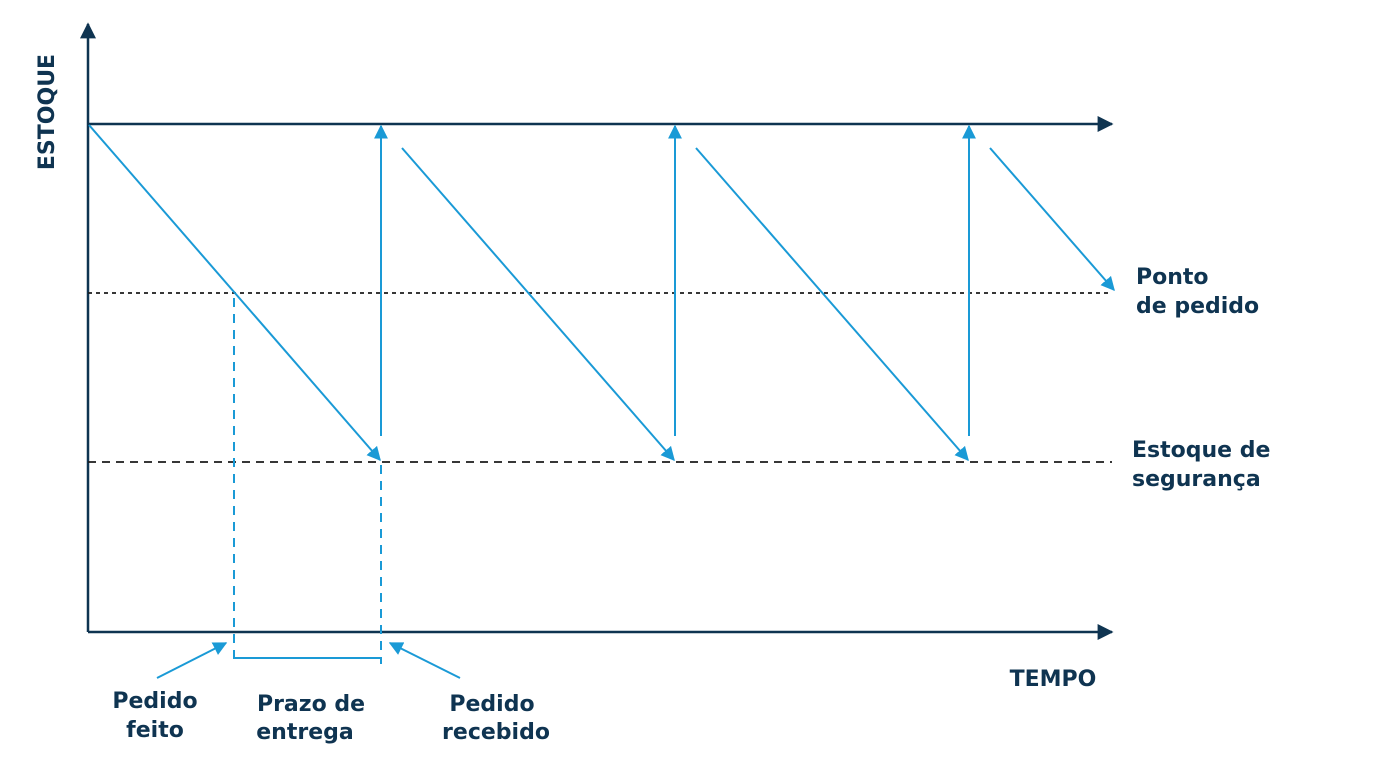 This screenshot has height=768, width=1375. What do you see at coordinates (424, 660) in the screenshot?
I see `order-received-pointer` at bounding box center [424, 660].